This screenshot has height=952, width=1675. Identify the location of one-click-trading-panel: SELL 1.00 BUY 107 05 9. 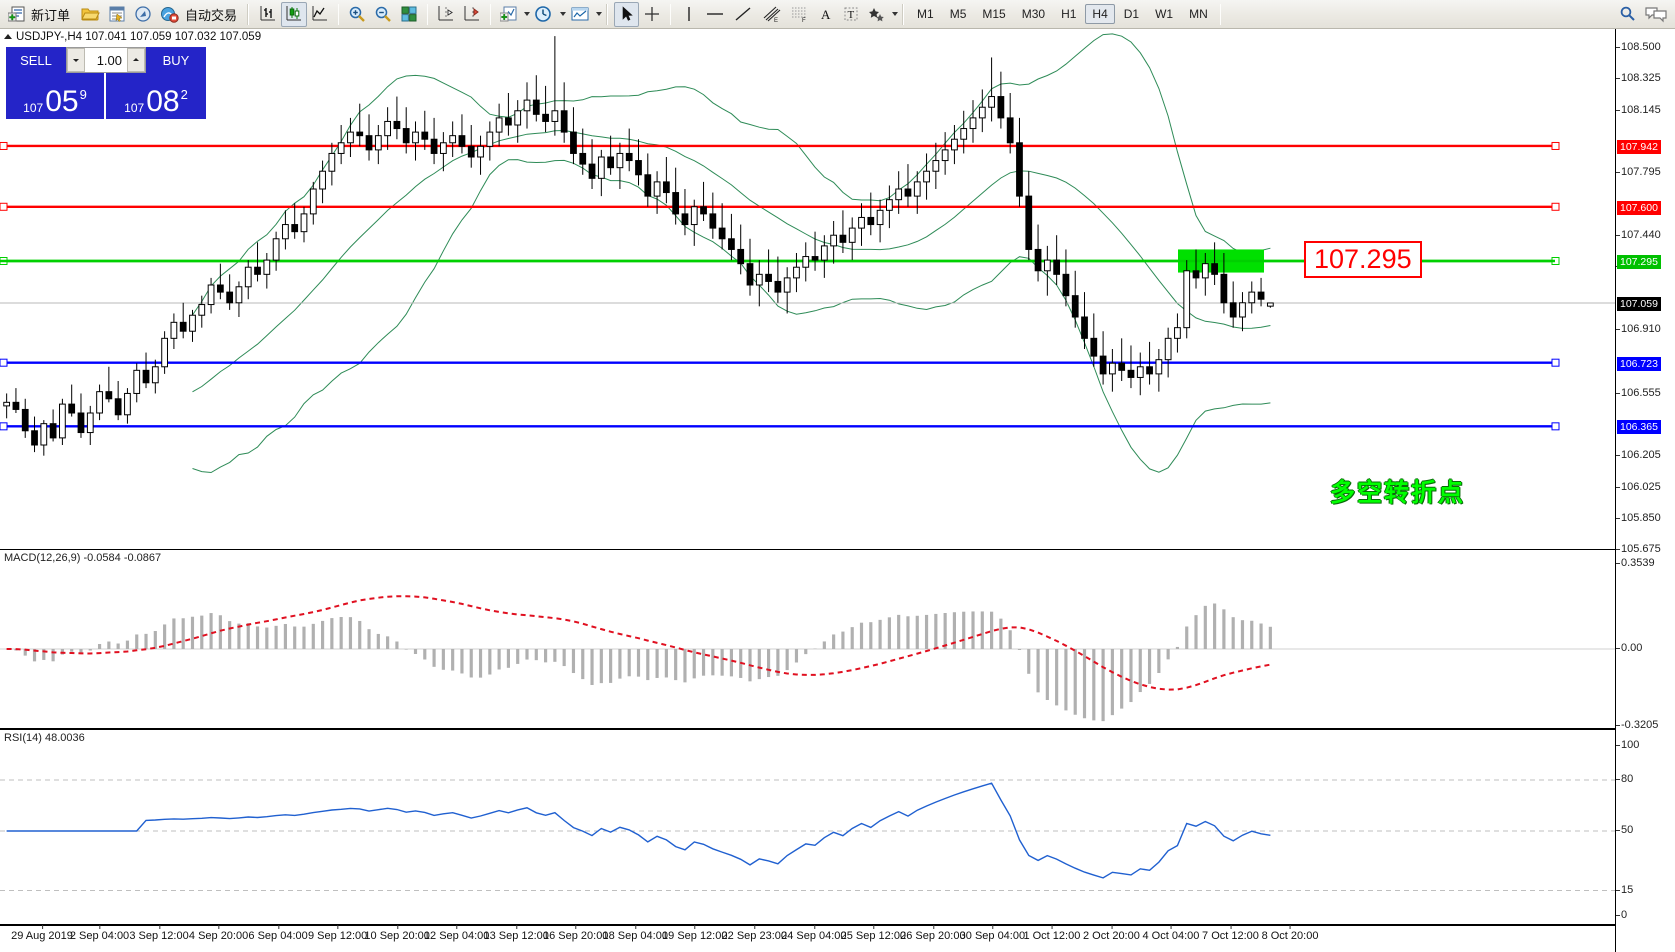
(106, 83).